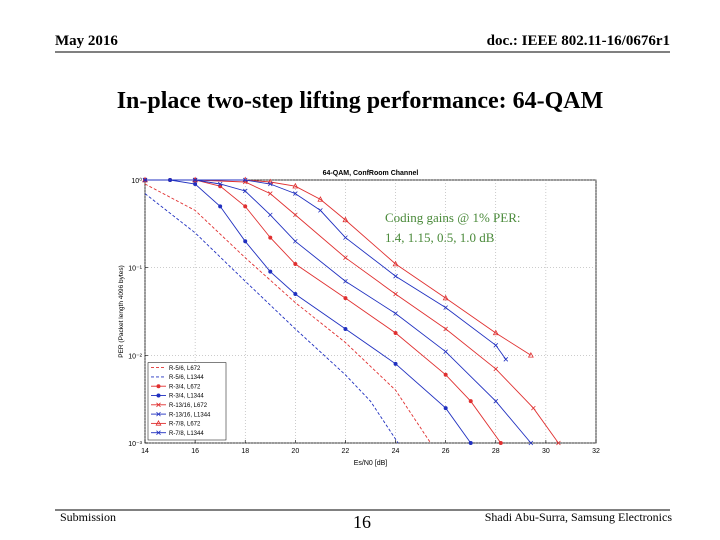 The image size is (720, 540). What do you see at coordinates (185, 387) in the screenshot?
I see `legend-label: R-3/4, L672` at bounding box center [185, 387].